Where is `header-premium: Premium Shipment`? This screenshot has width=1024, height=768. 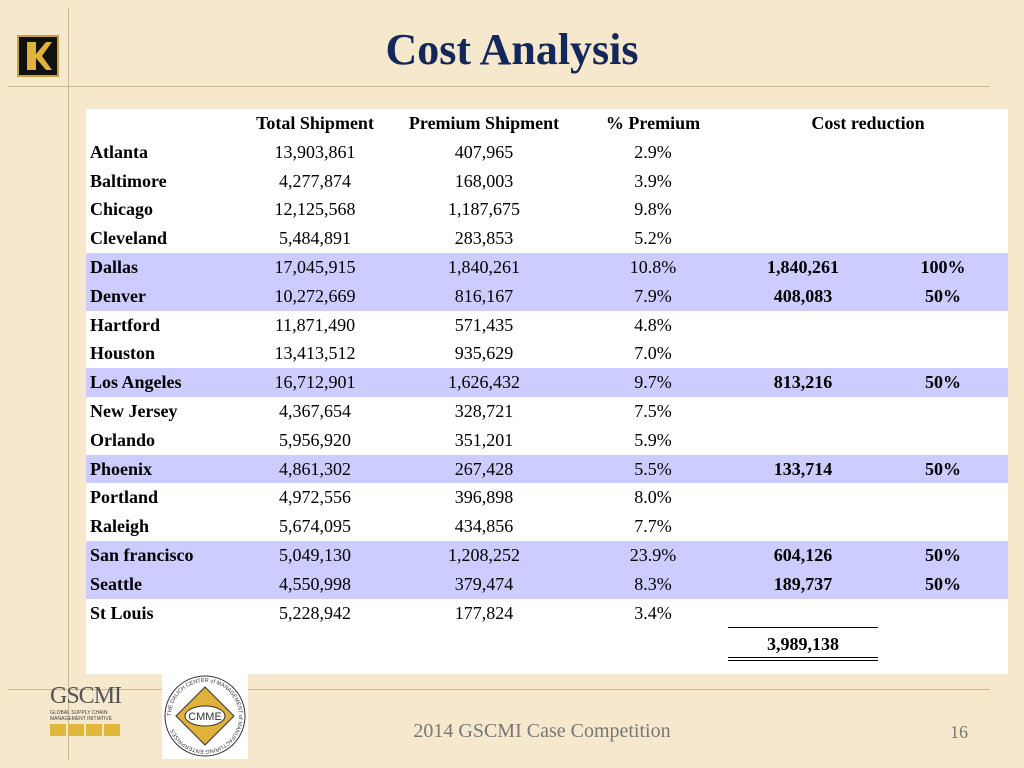 header-premium: Premium Shipment is located at coordinates (484, 123).